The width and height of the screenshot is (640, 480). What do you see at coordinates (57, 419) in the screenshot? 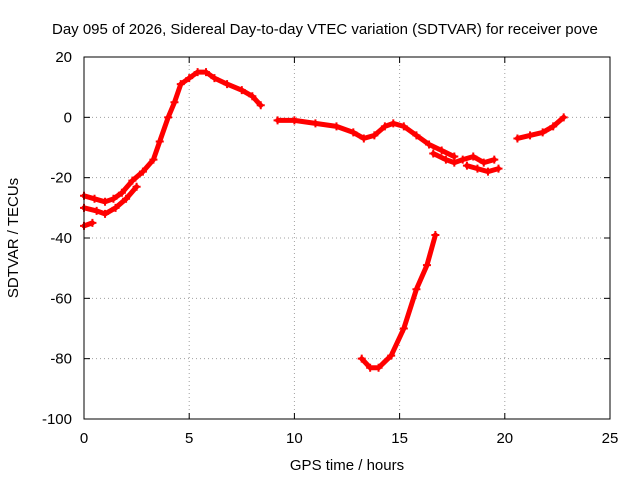
I see `y-tick-label: -100` at bounding box center [57, 419].